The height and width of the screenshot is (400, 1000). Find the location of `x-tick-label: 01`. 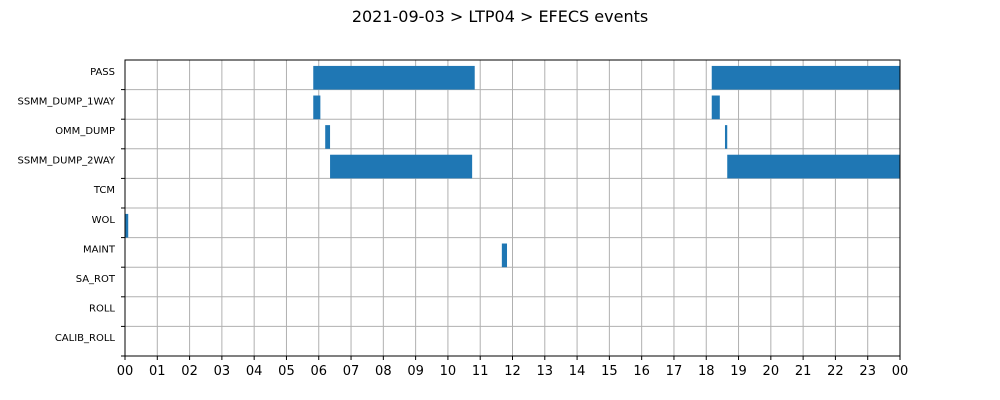

x-tick-label: 01 is located at coordinates (157, 371).